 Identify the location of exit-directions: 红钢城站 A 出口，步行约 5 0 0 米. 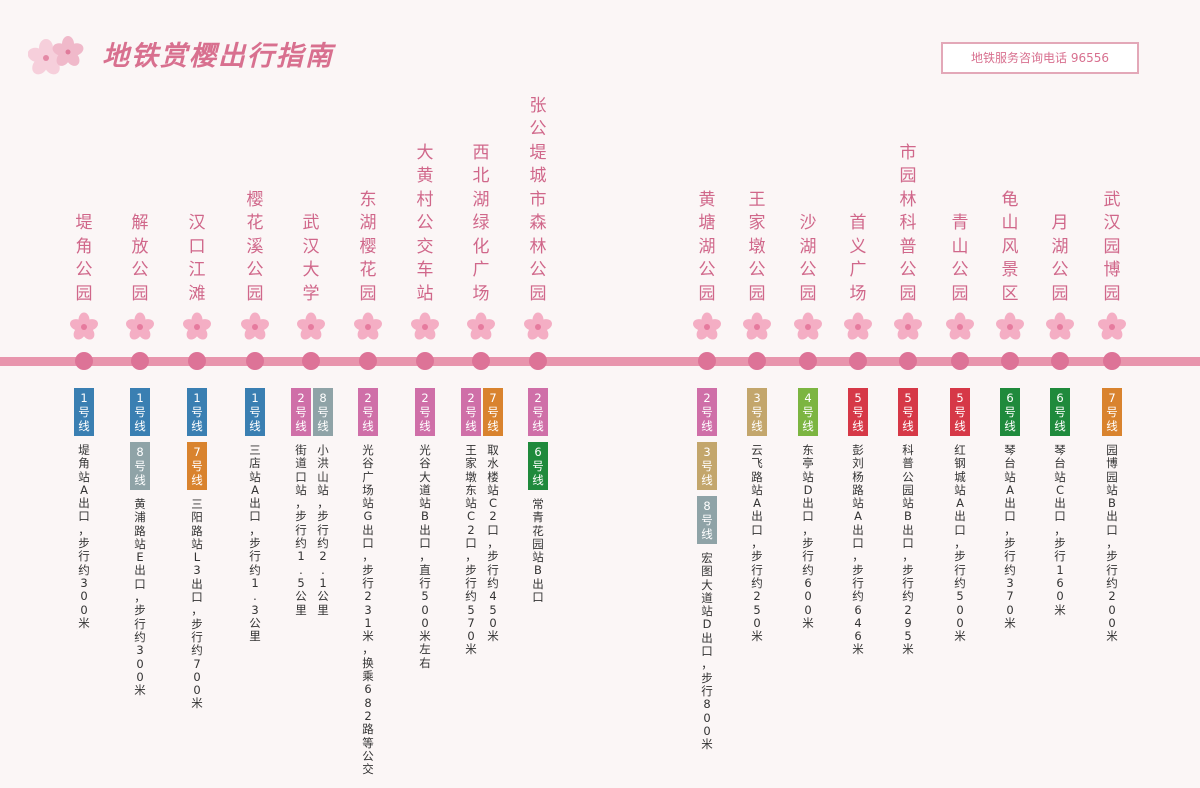
(960, 543).